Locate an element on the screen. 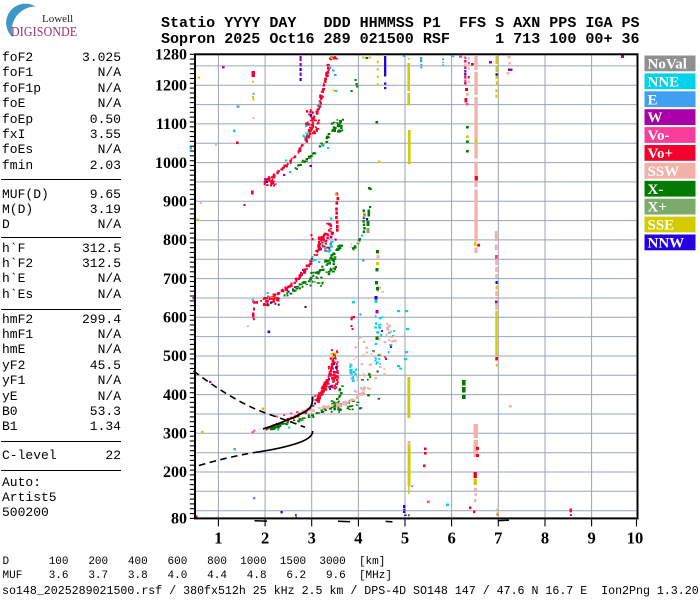 The height and width of the screenshot is (600, 700). svg-text: 2 is located at coordinates (265, 538).